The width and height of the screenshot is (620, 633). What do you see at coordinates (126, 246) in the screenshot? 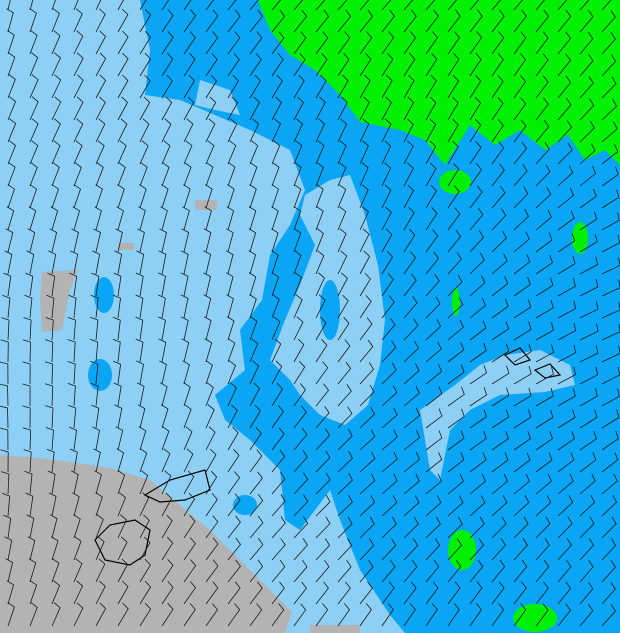
I see `land` at bounding box center [126, 246].